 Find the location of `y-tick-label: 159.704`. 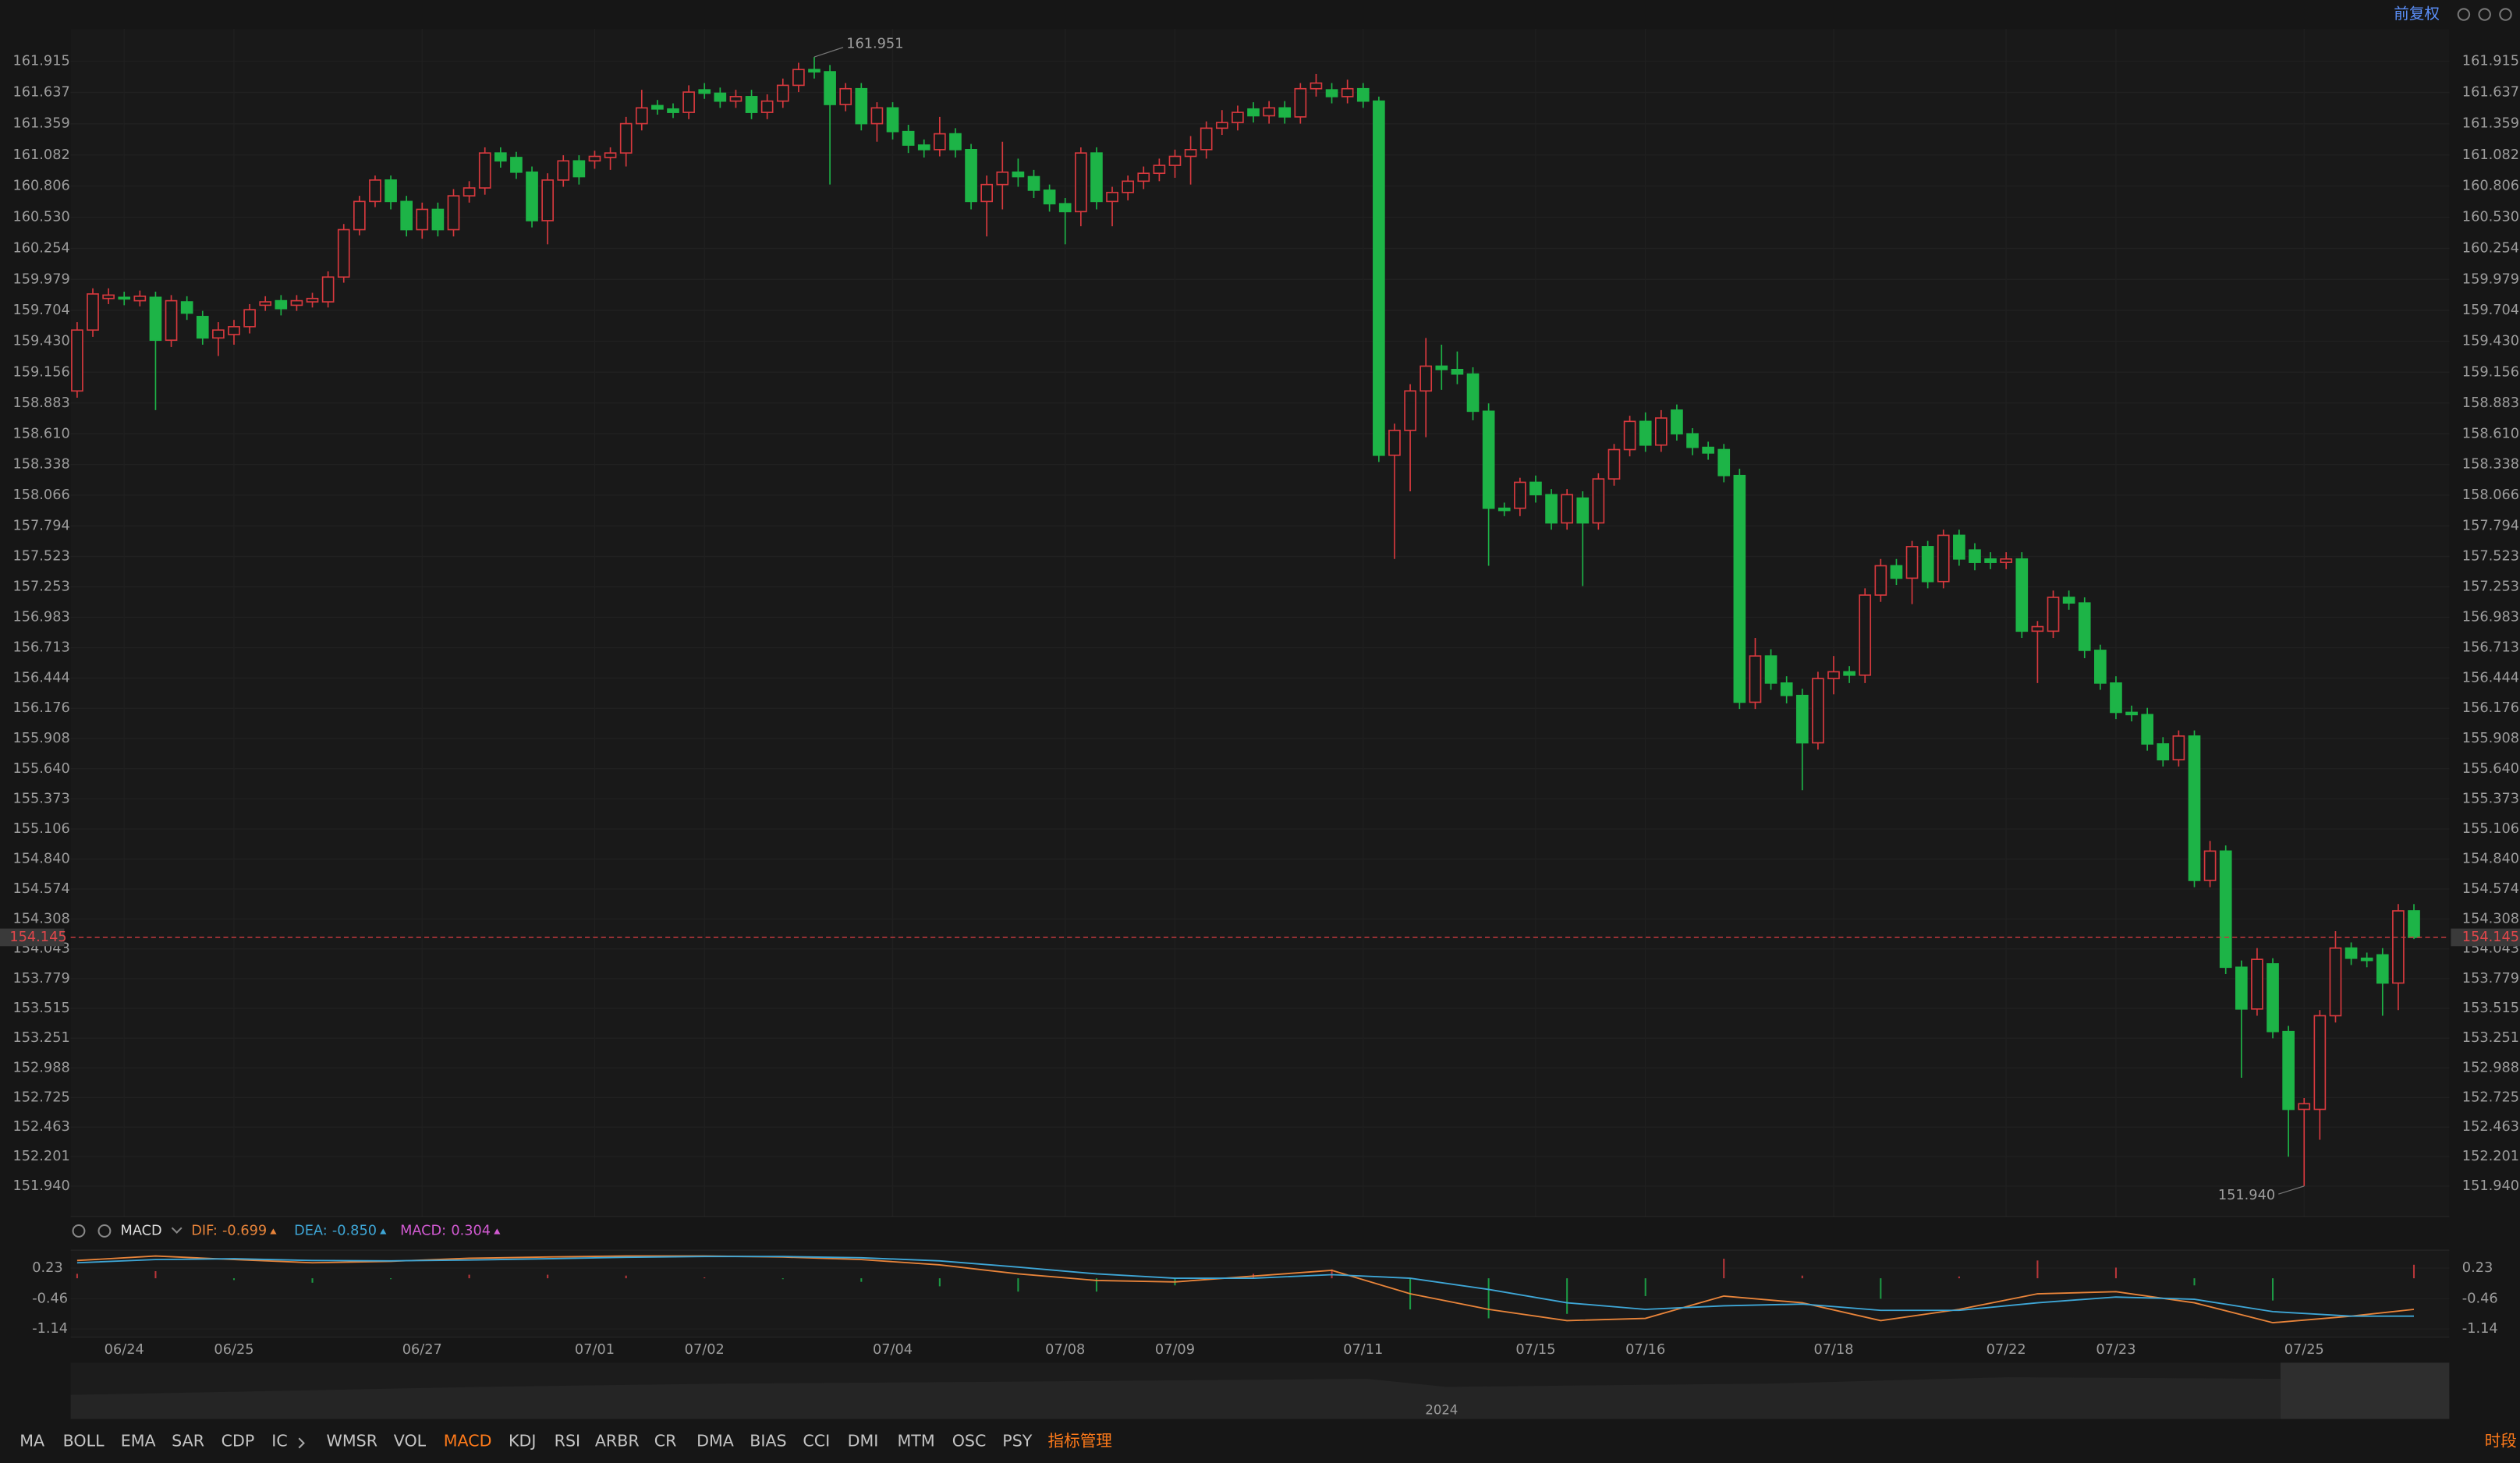

y-tick-label: 159.704 is located at coordinates (41, 310).